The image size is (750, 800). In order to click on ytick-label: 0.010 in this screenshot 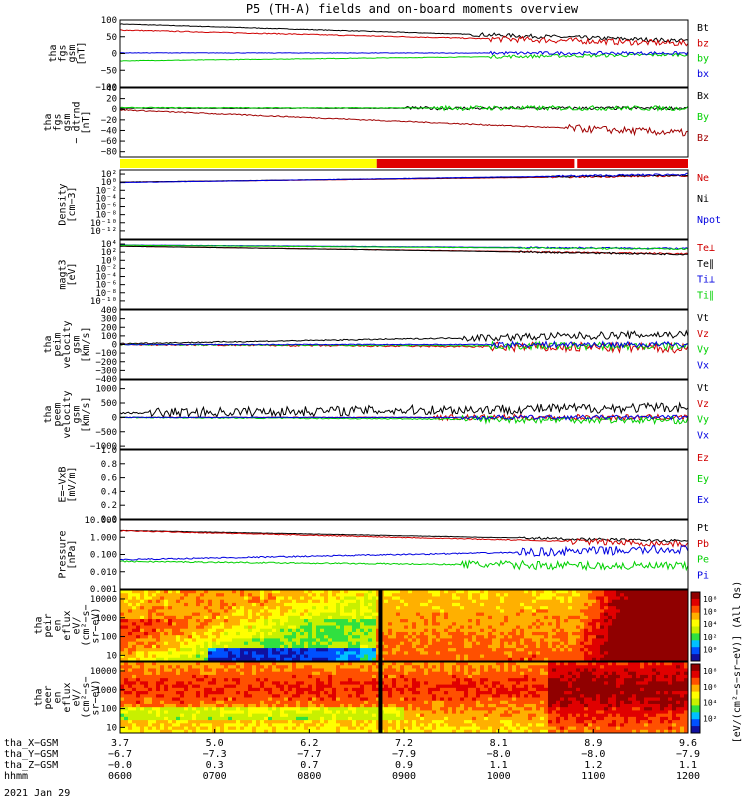, I will do `click(103, 573)`.